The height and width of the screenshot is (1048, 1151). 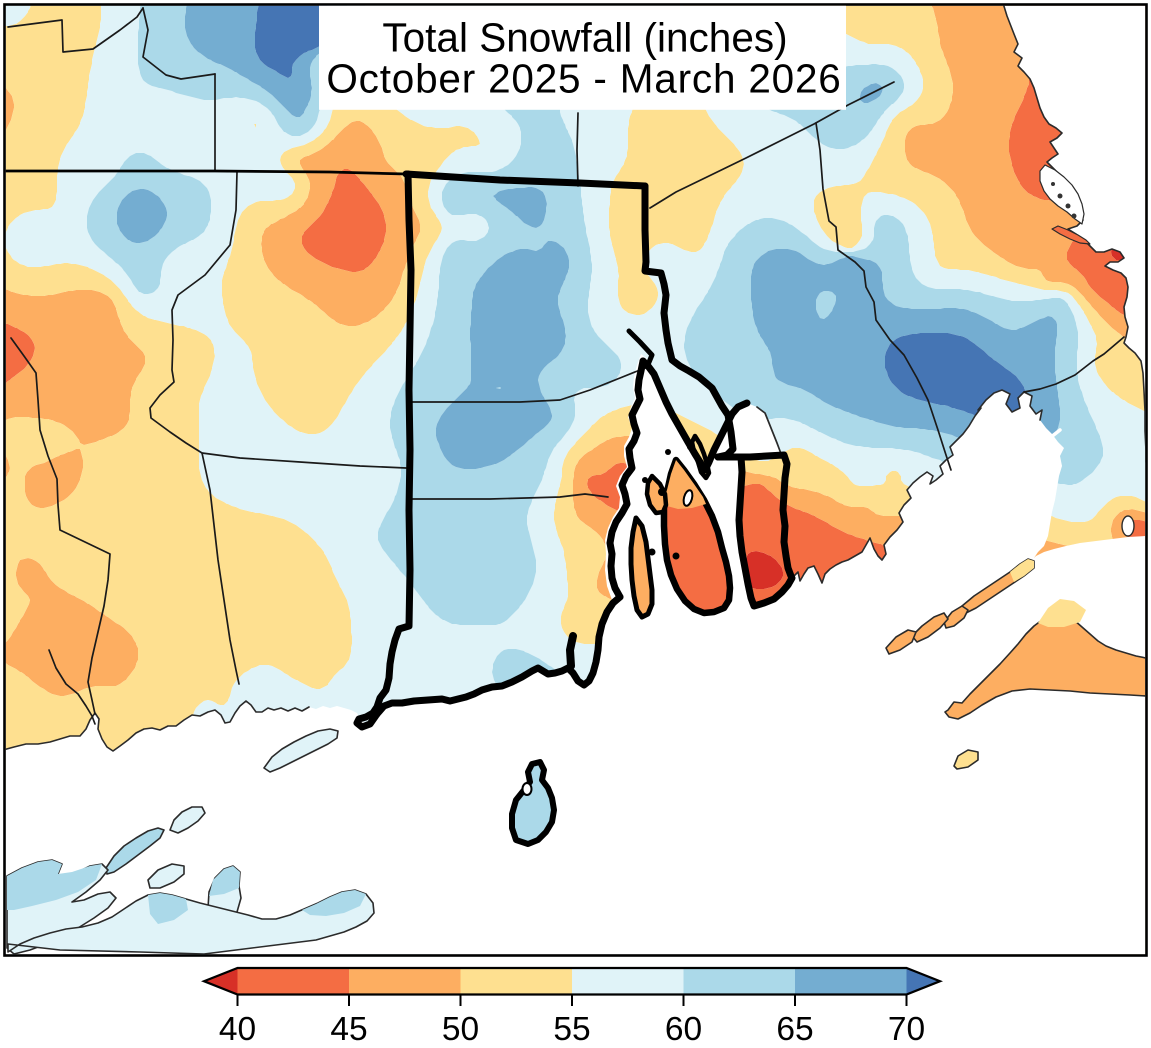 I want to click on svg-text: 70, so click(x=906, y=1029).